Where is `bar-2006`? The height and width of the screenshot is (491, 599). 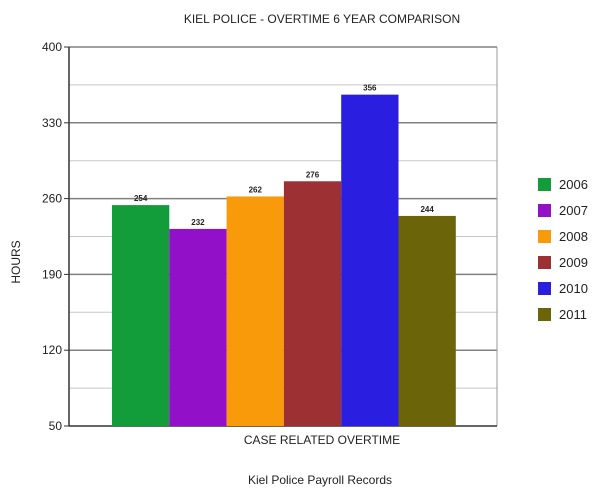
bar-2006 is located at coordinates (141, 315).